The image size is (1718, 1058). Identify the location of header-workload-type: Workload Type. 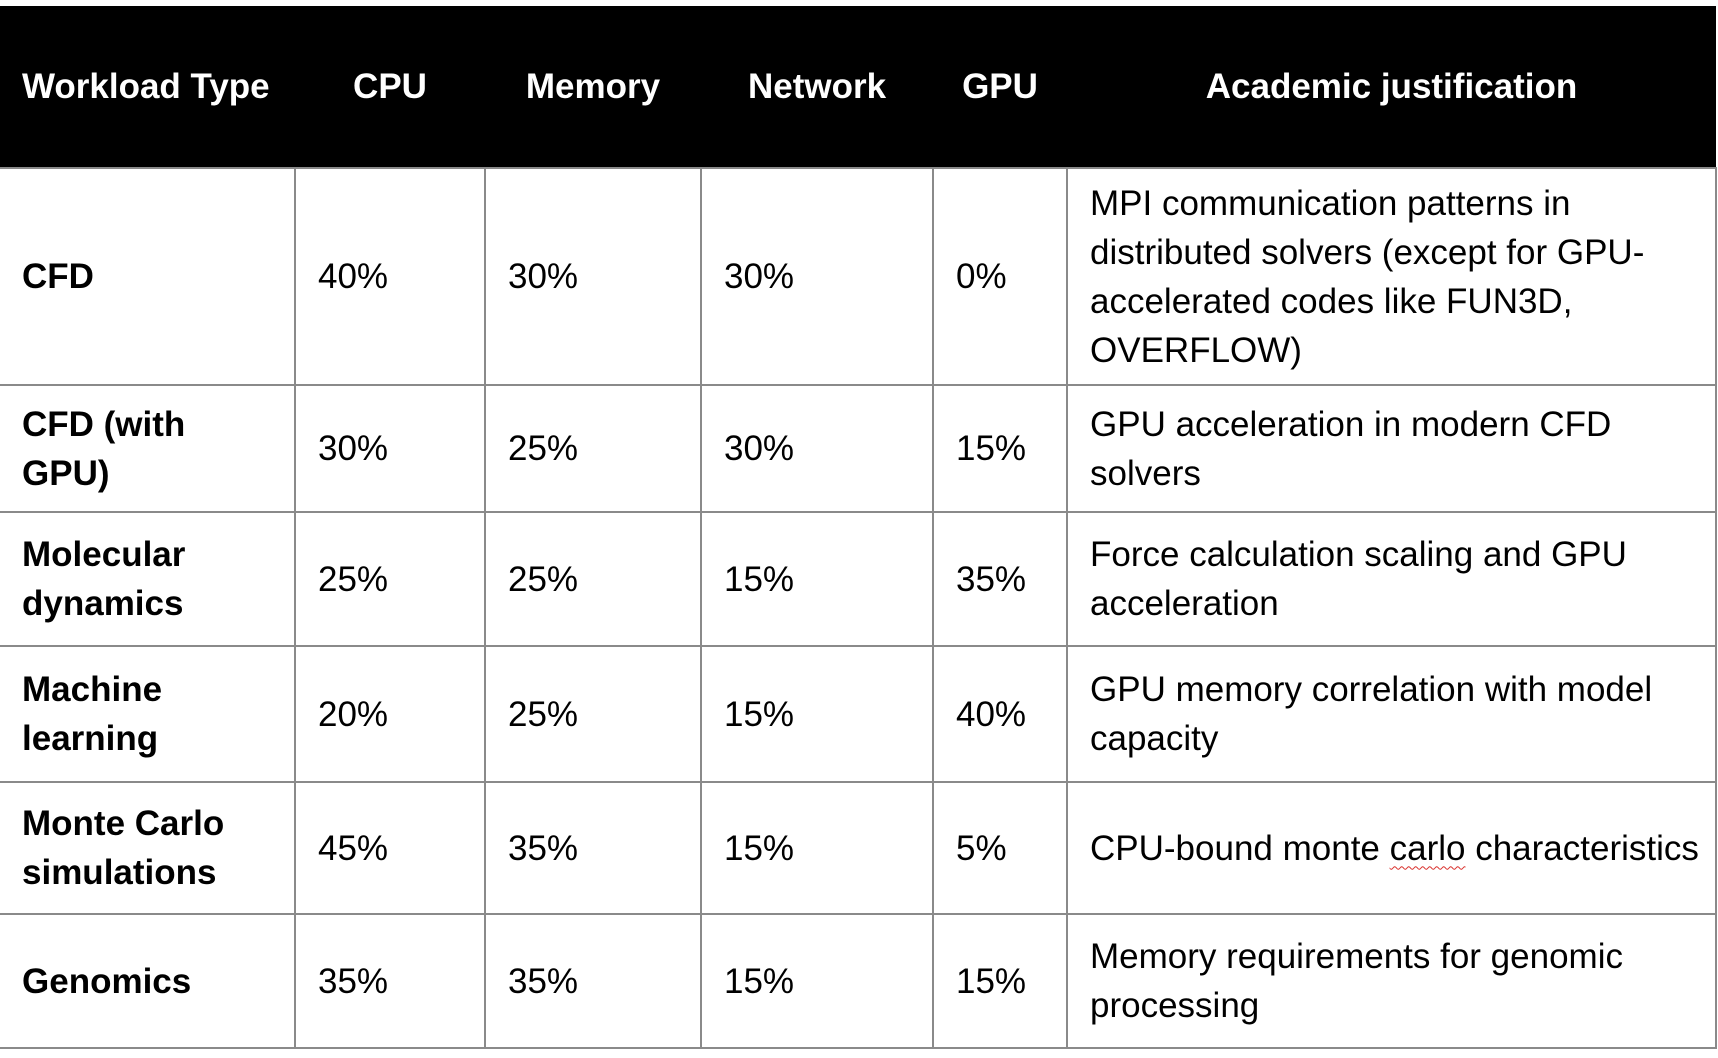
(147, 87).